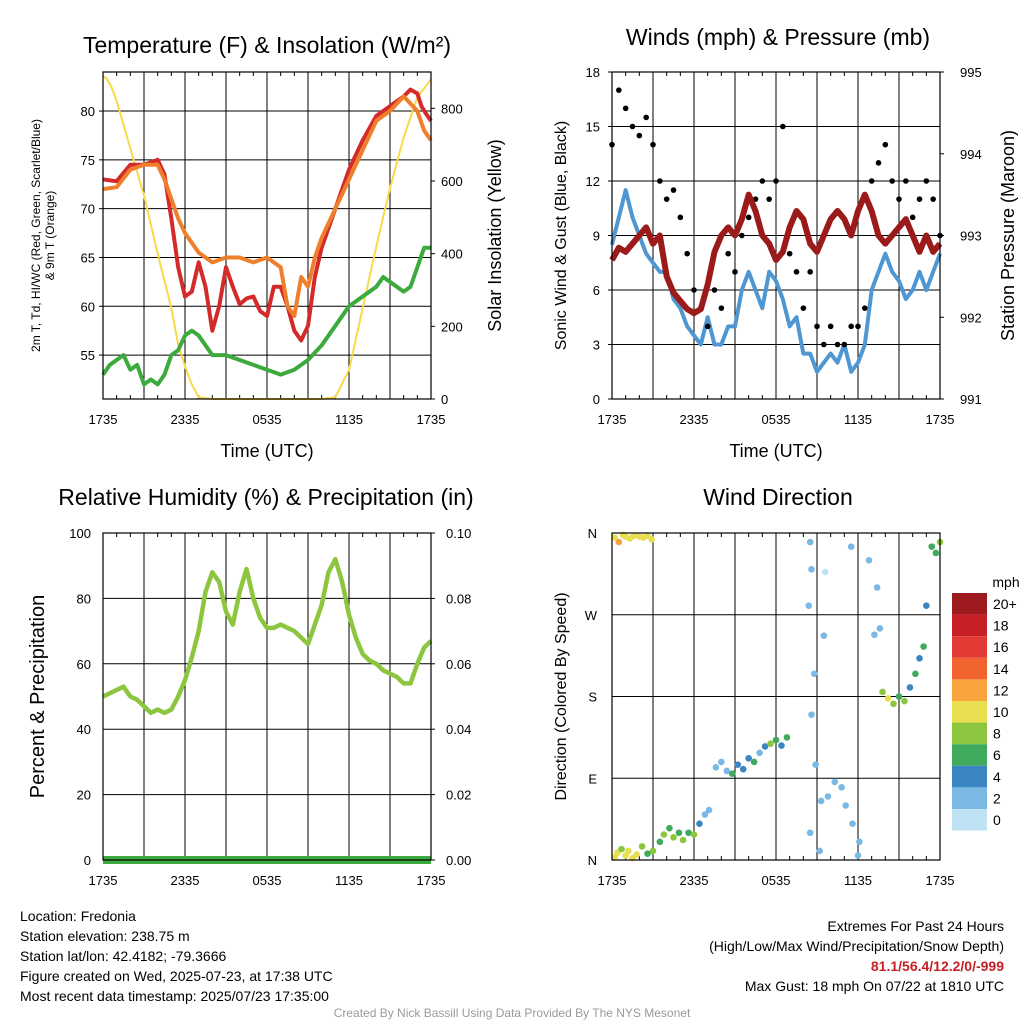 Image resolution: width=1024 pixels, height=1024 pixels. What do you see at coordinates (596, 290) in the screenshot?
I see `y-tick-label: 6` at bounding box center [596, 290].